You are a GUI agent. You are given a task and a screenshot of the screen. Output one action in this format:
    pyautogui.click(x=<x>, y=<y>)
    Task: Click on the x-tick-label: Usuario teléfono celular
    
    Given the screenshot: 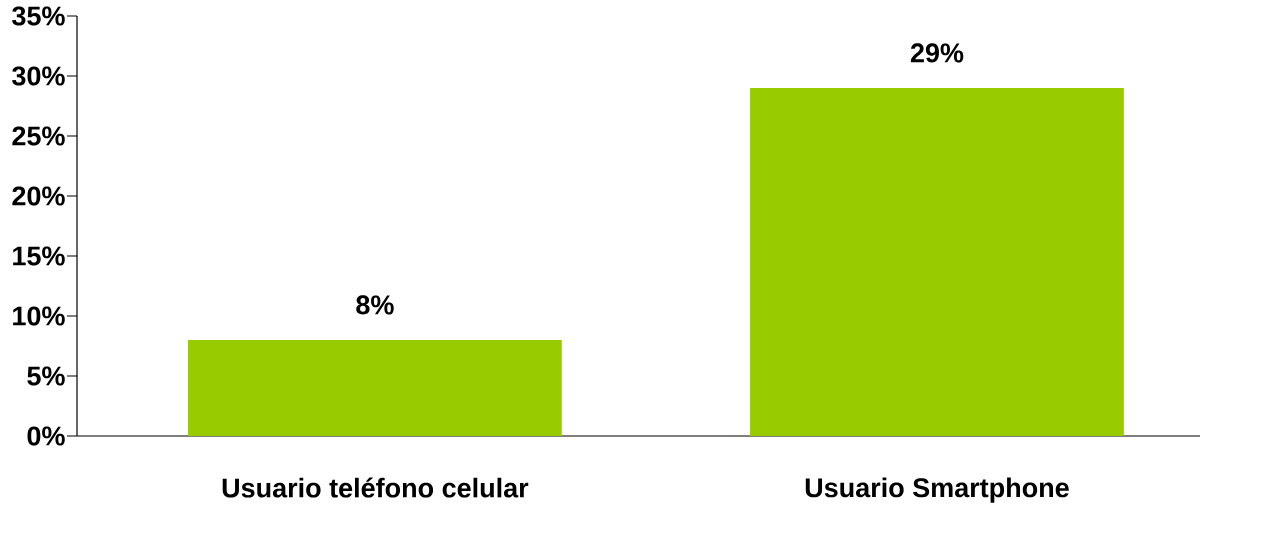 What is the action you would take?
    pyautogui.click(x=375, y=487)
    